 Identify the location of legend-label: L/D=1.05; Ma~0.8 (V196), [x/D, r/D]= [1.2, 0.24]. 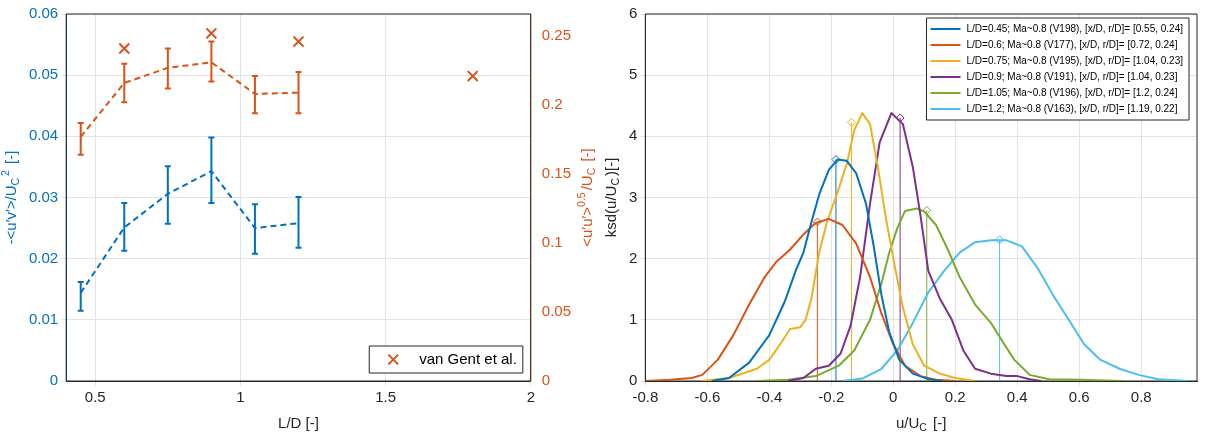
(1072, 92).